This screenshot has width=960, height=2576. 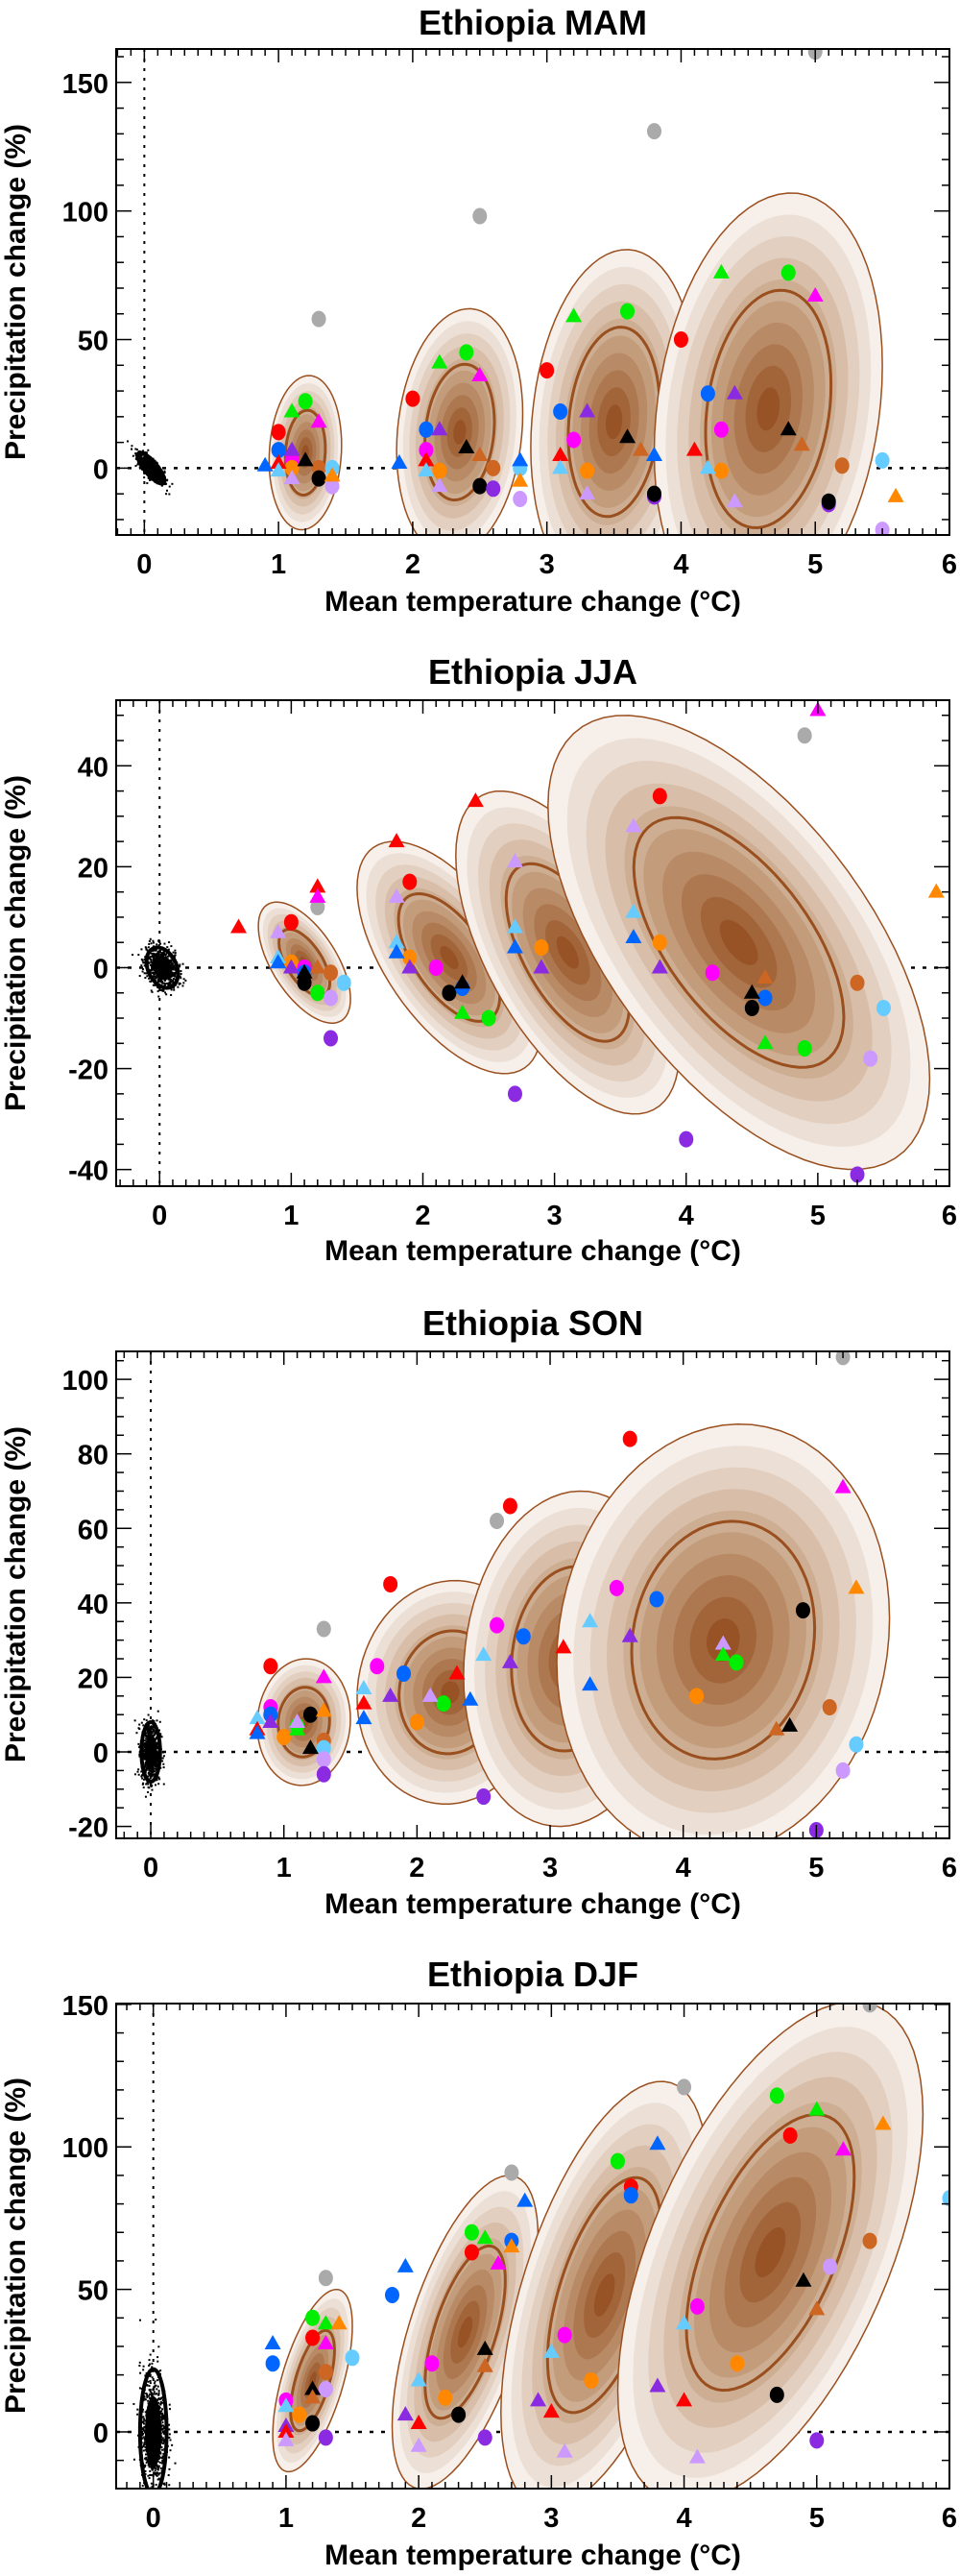 What do you see at coordinates (683, 2518) in the screenshot?
I see `x-tick-label: 4` at bounding box center [683, 2518].